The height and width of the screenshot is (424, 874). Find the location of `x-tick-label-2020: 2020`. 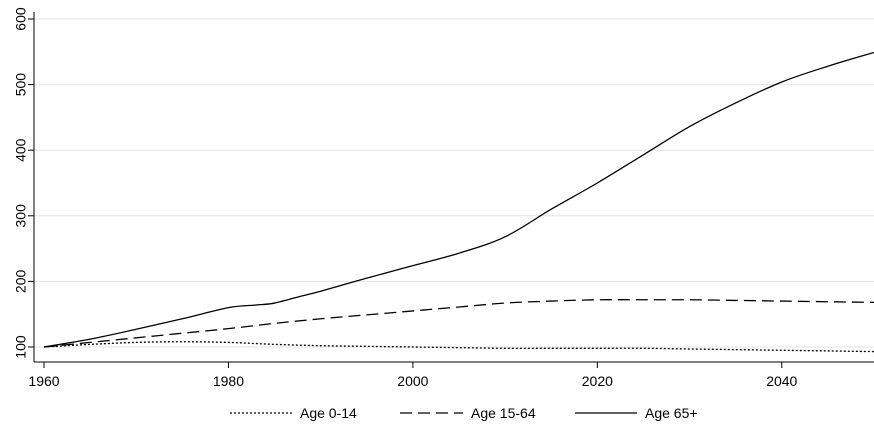

x-tick-label-2020: 2020 is located at coordinates (597, 381).